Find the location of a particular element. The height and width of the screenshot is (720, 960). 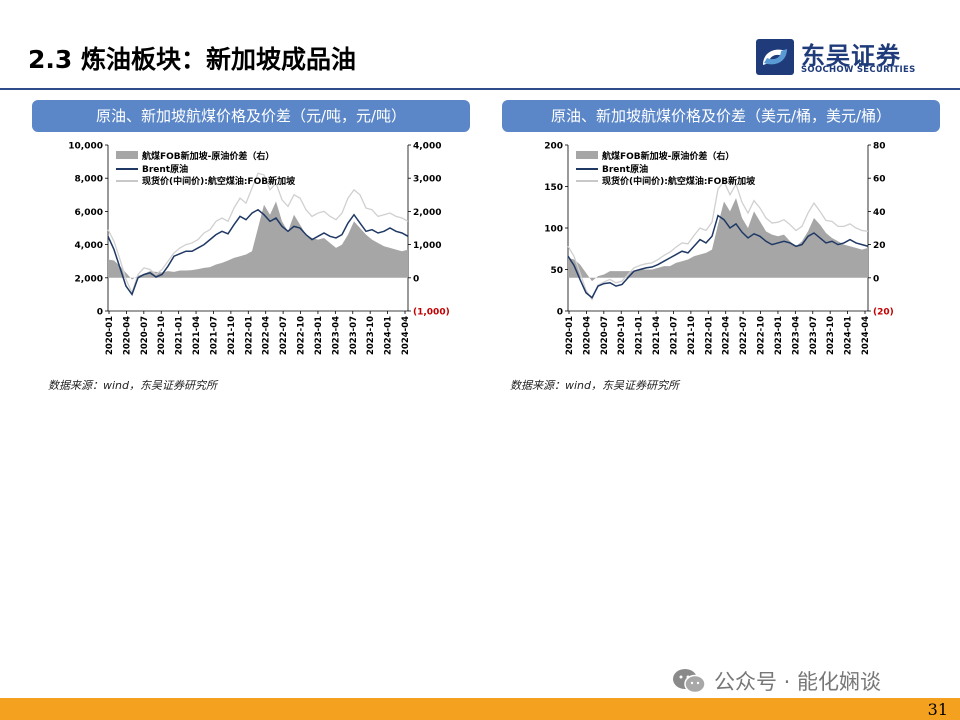

y-left-tick-label: 2,000 is located at coordinates (89, 279).